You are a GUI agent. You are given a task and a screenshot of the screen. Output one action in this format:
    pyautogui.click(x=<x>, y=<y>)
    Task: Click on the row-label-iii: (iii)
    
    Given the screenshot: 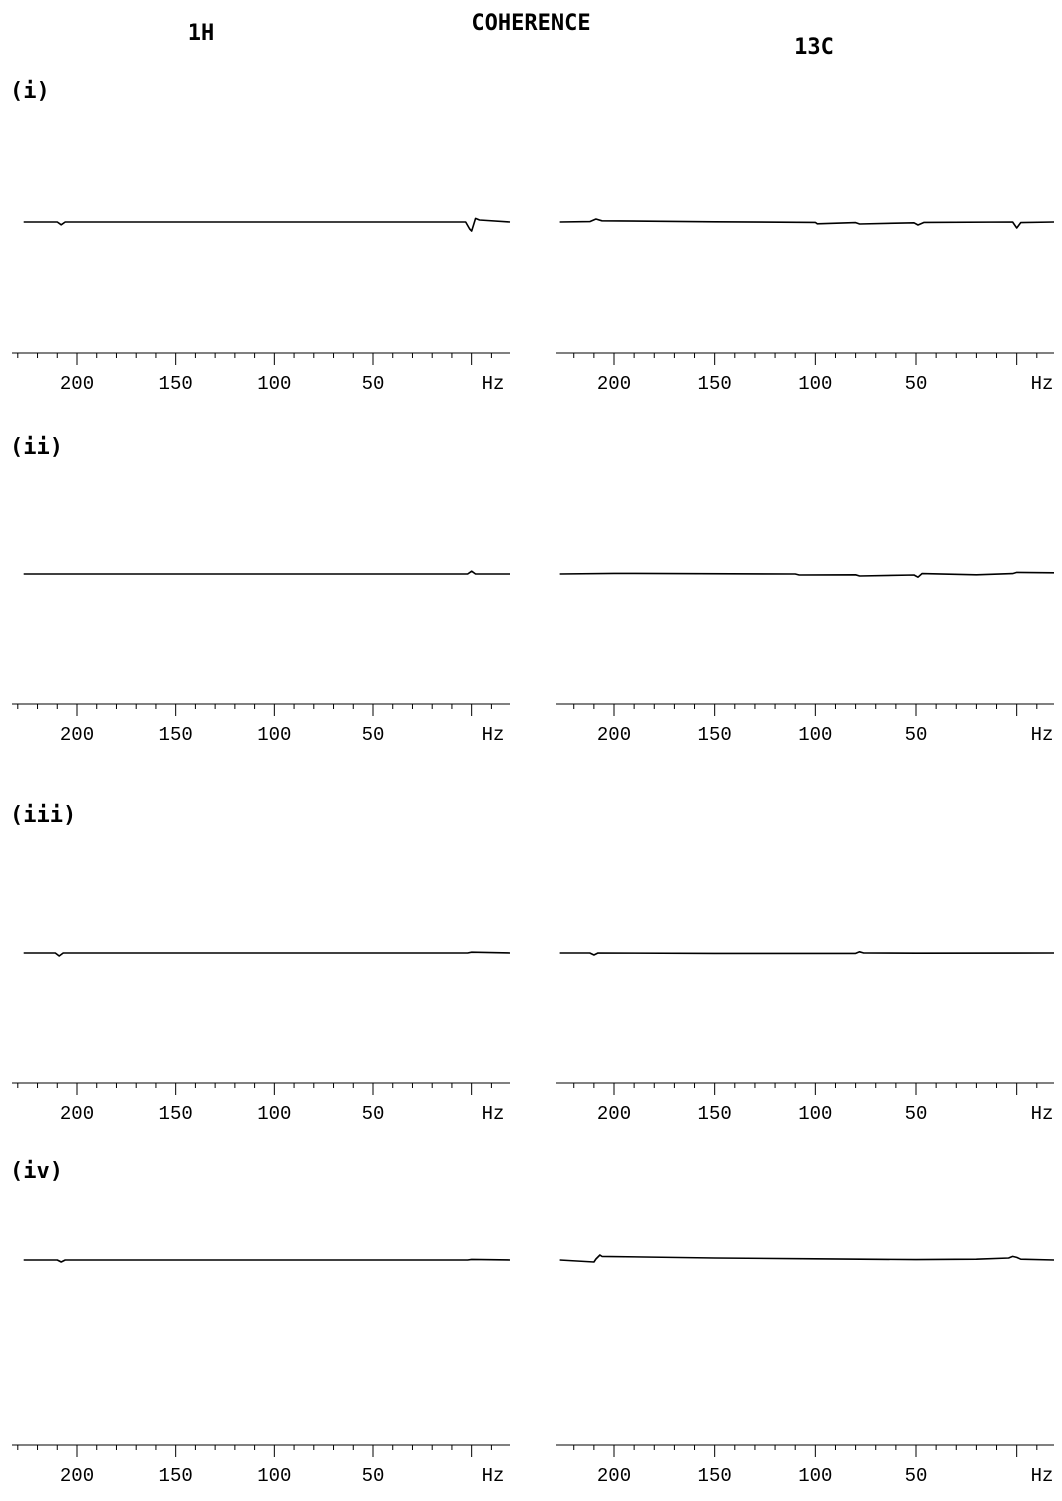 What is the action you would take?
    pyautogui.click(x=43, y=815)
    